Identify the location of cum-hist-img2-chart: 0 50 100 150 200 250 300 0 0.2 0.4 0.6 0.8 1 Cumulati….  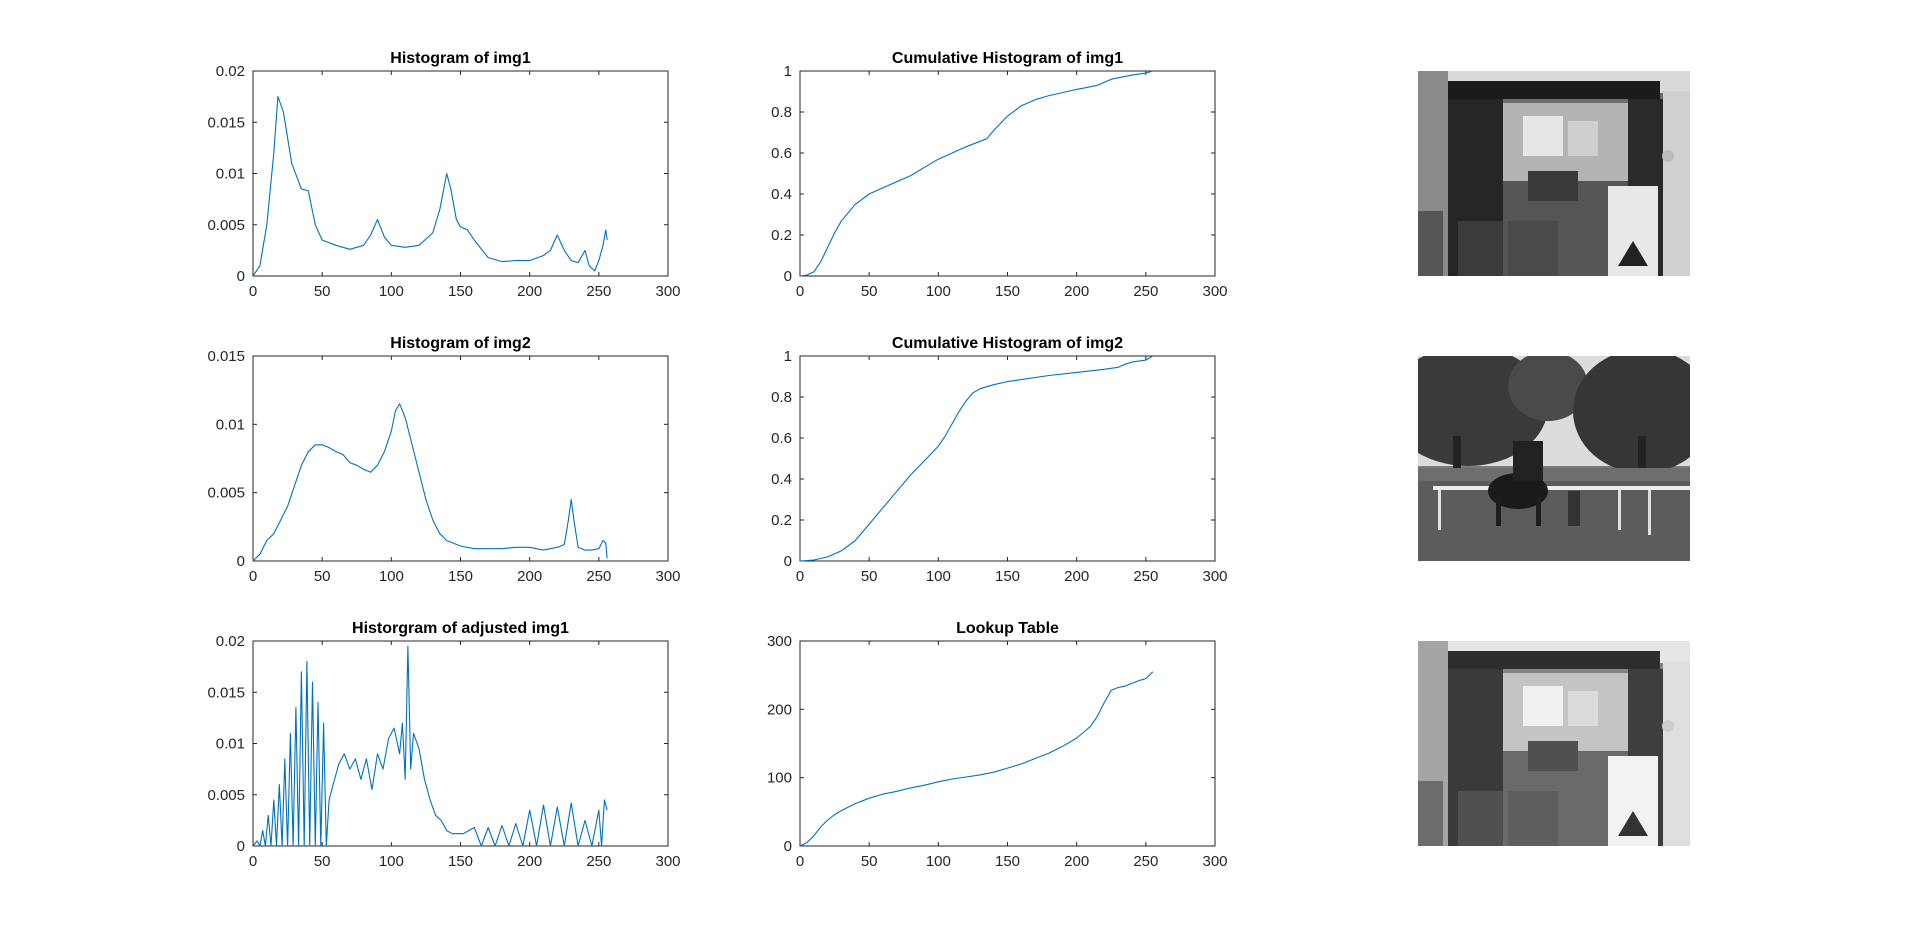
(999, 460).